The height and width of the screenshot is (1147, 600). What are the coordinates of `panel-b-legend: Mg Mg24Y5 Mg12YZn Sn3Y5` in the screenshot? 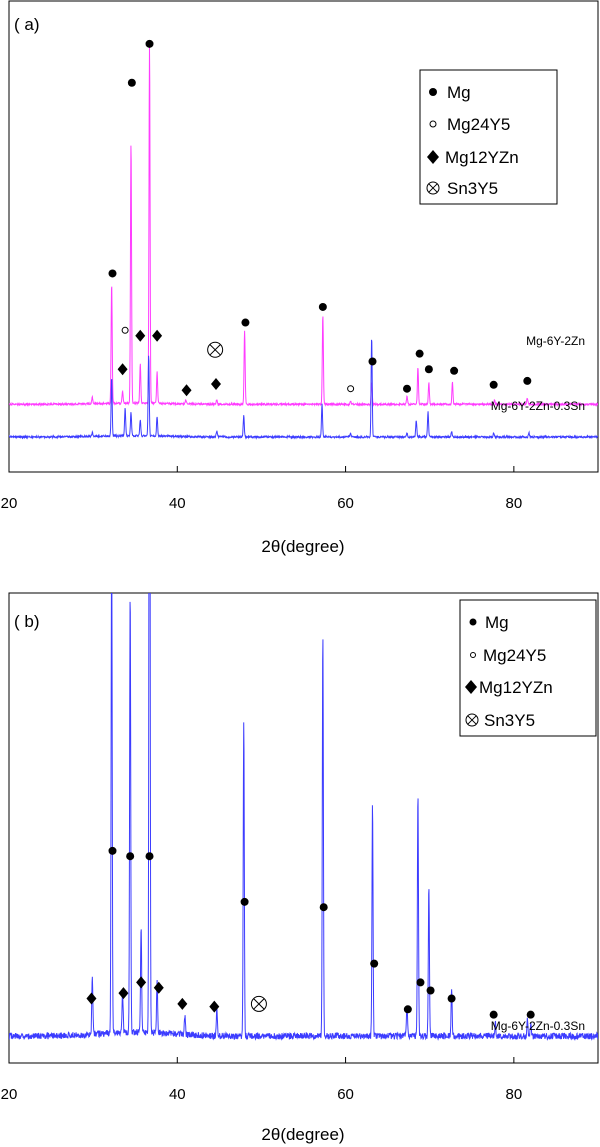 It's located at (528, 668).